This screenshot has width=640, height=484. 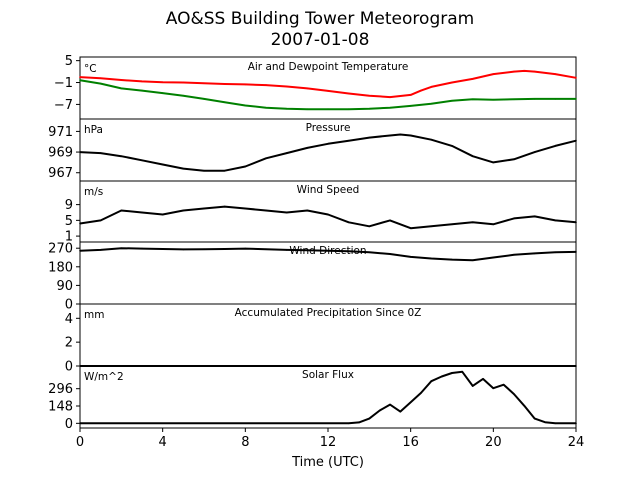 What do you see at coordinates (328, 67) in the screenshot?
I see `temperature-panel-title: Air and Dewpoint Temperature` at bounding box center [328, 67].